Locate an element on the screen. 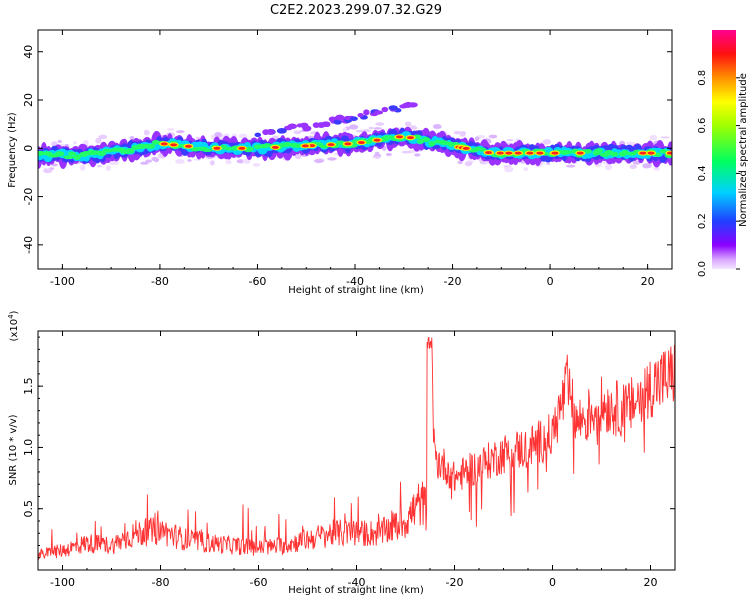  spectrogram-xtick-label: -60 is located at coordinates (257, 281).